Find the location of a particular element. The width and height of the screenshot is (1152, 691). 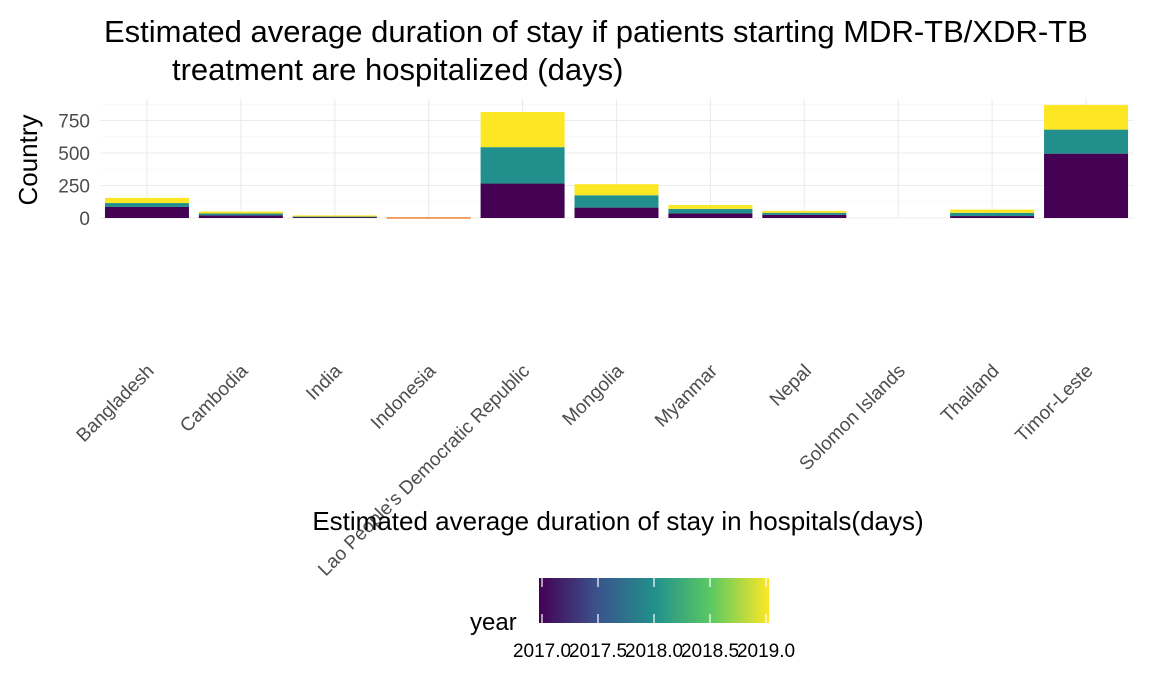

y-tick-labels: 0 250 500 750 is located at coordinates (74, 171).